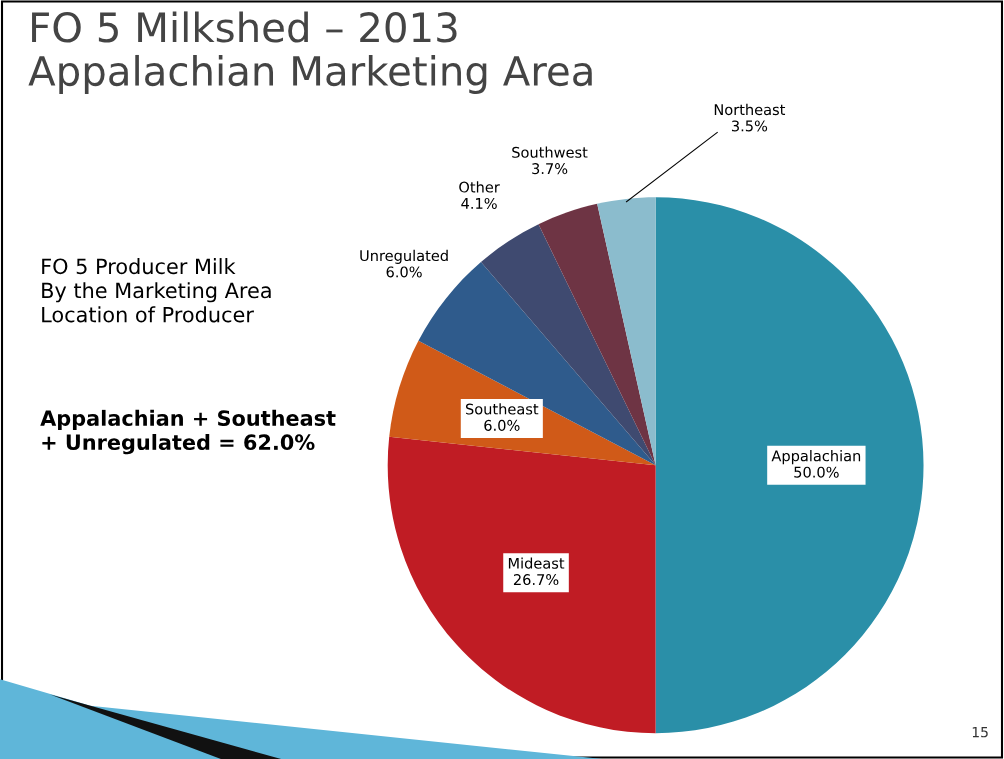  I want to click on data-label: 4.1%, so click(479, 203).